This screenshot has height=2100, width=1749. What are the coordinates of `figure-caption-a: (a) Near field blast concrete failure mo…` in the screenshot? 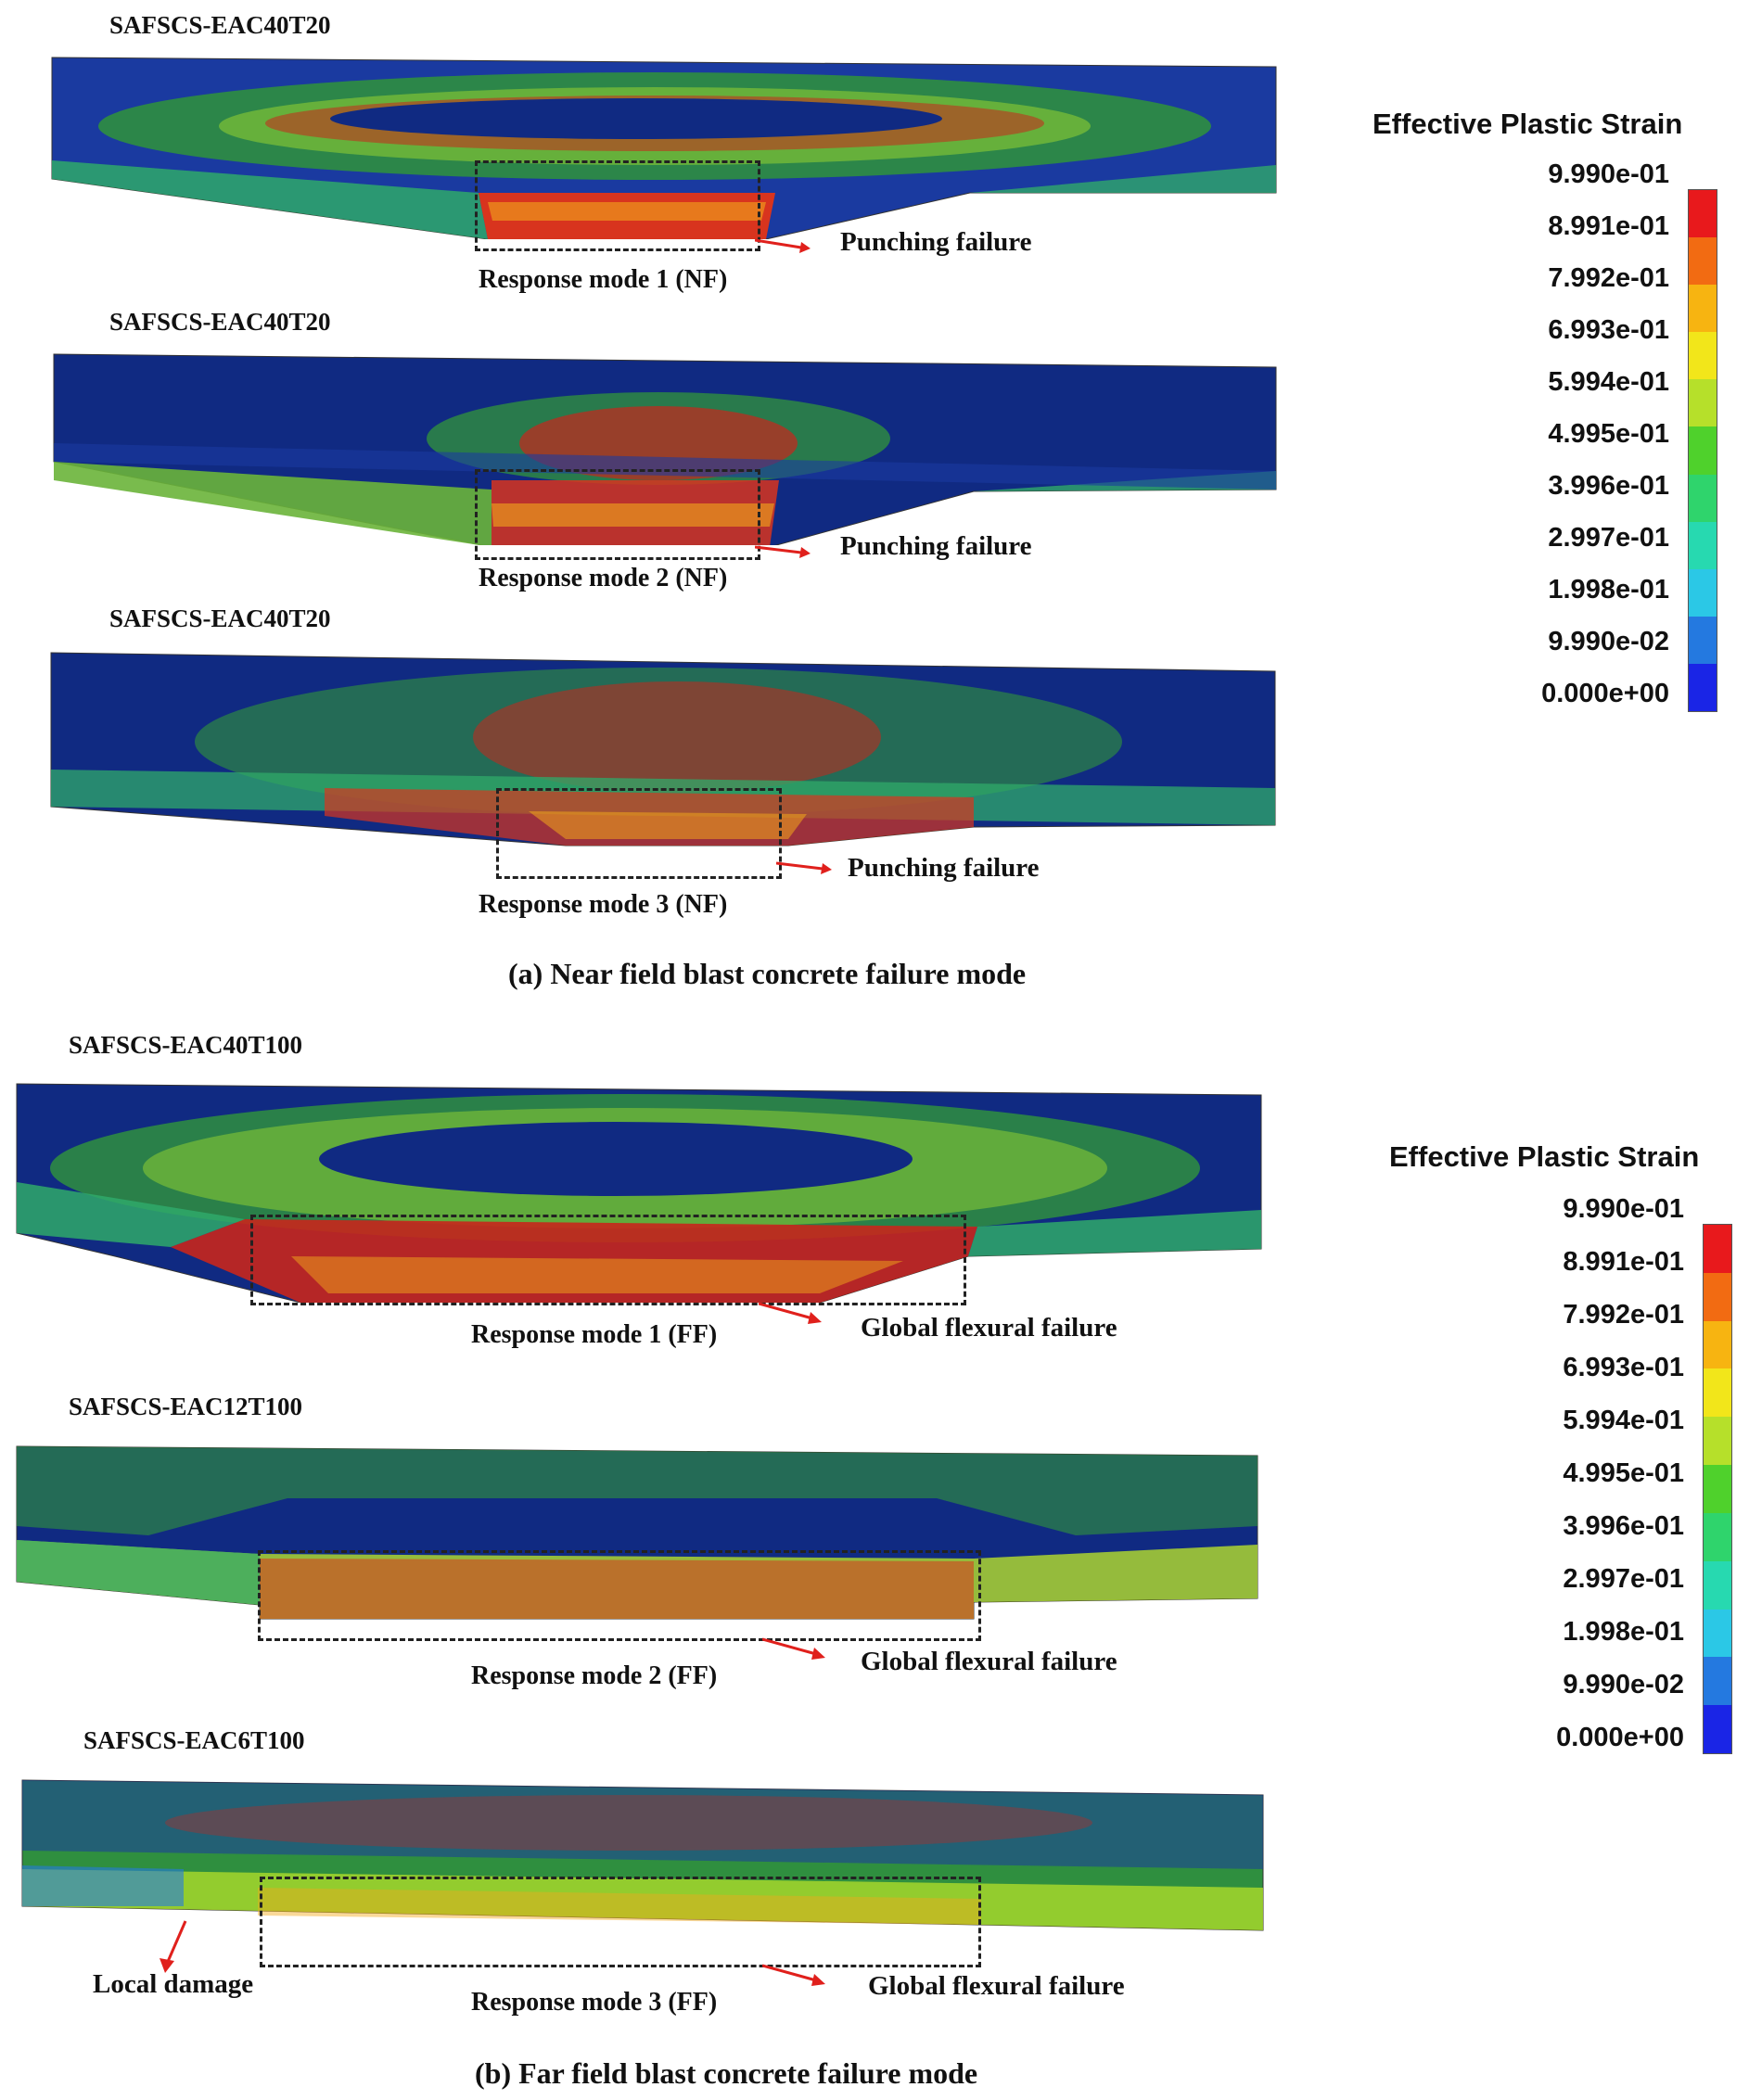 It's located at (767, 973).